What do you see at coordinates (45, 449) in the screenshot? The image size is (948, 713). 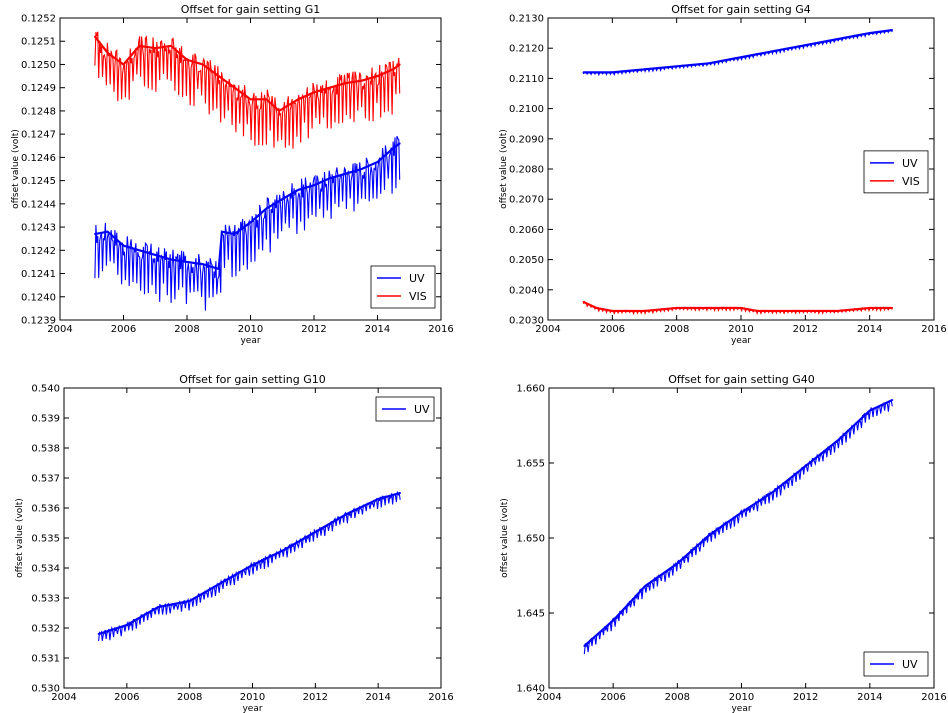 I see `y-tick-label: 0.538` at bounding box center [45, 449].